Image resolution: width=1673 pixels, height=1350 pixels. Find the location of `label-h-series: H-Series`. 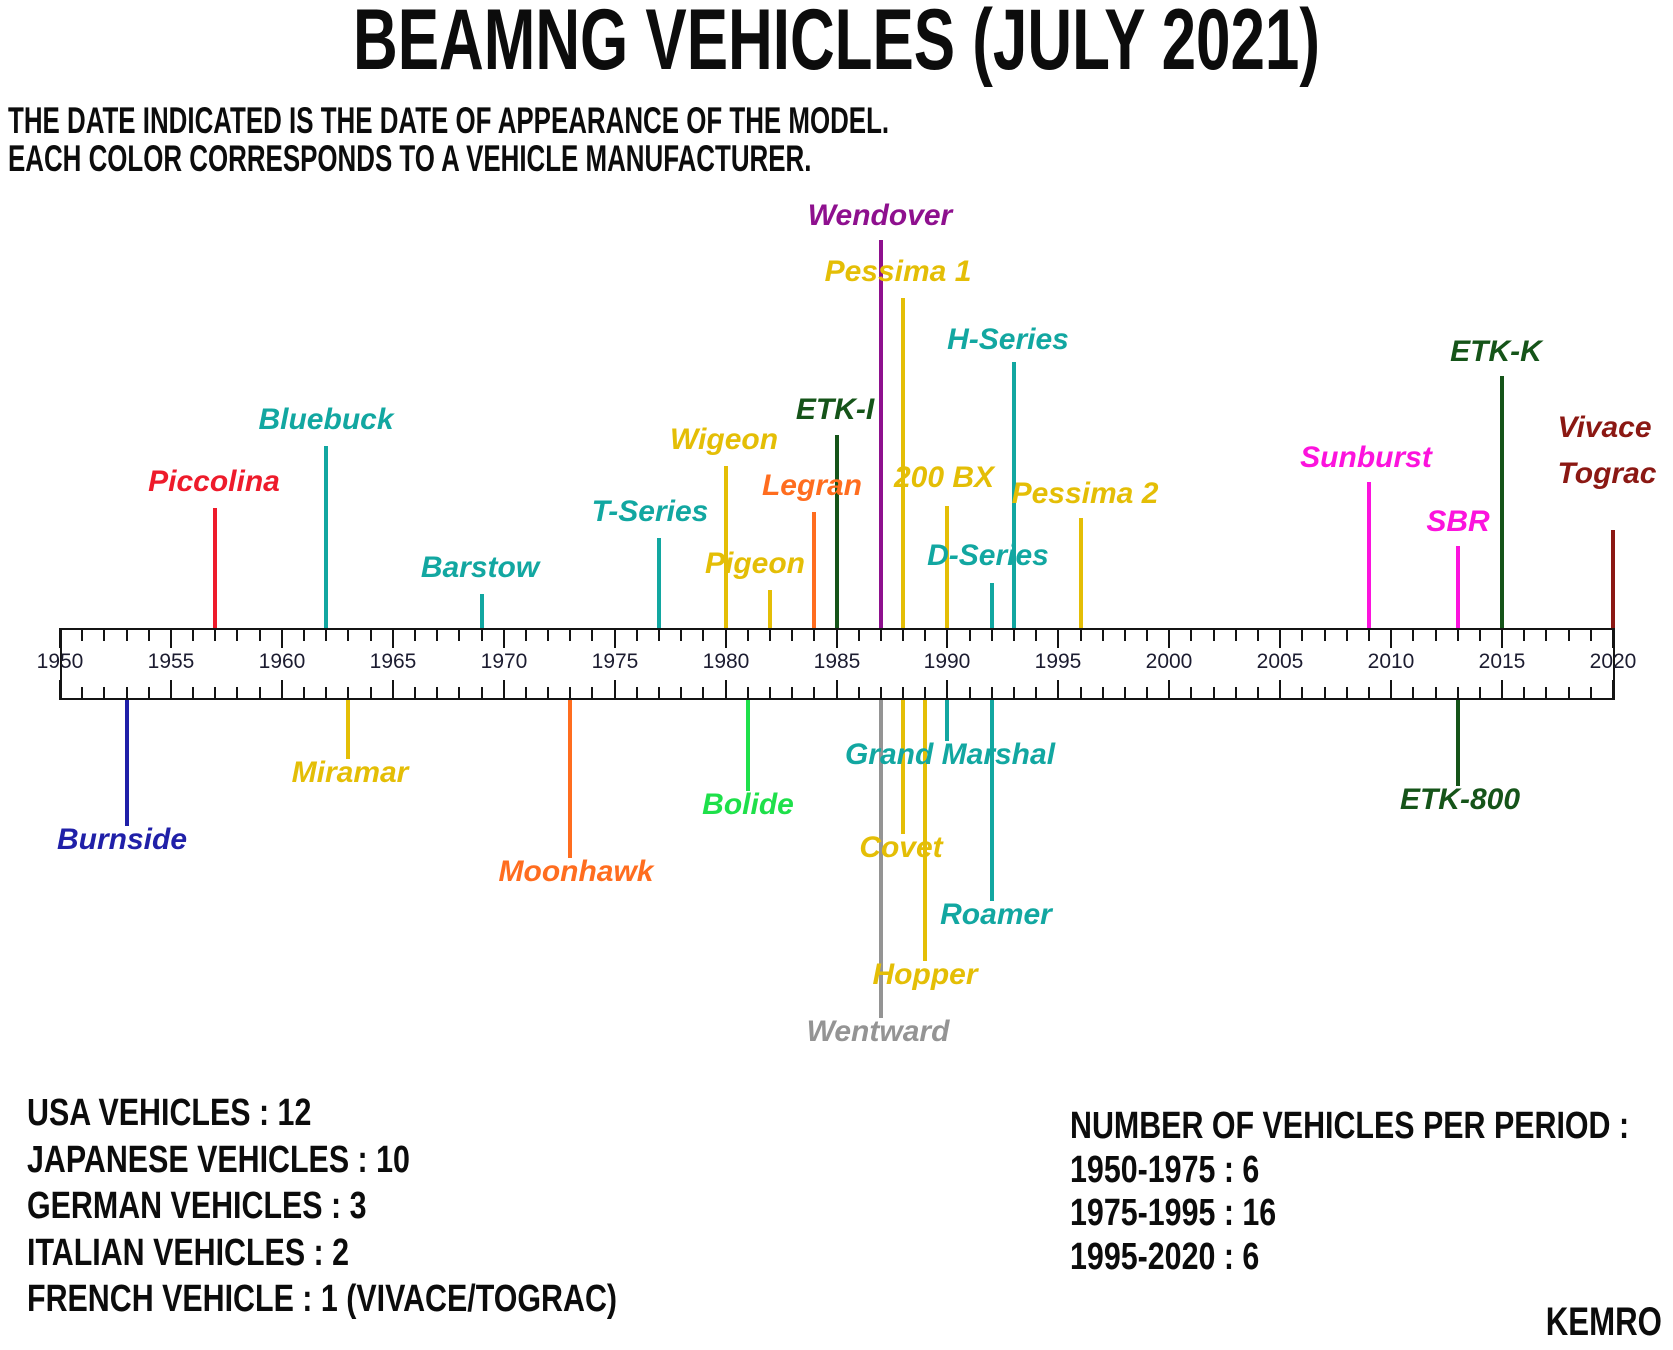

label-h-series: H-Series is located at coordinates (1008, 339).